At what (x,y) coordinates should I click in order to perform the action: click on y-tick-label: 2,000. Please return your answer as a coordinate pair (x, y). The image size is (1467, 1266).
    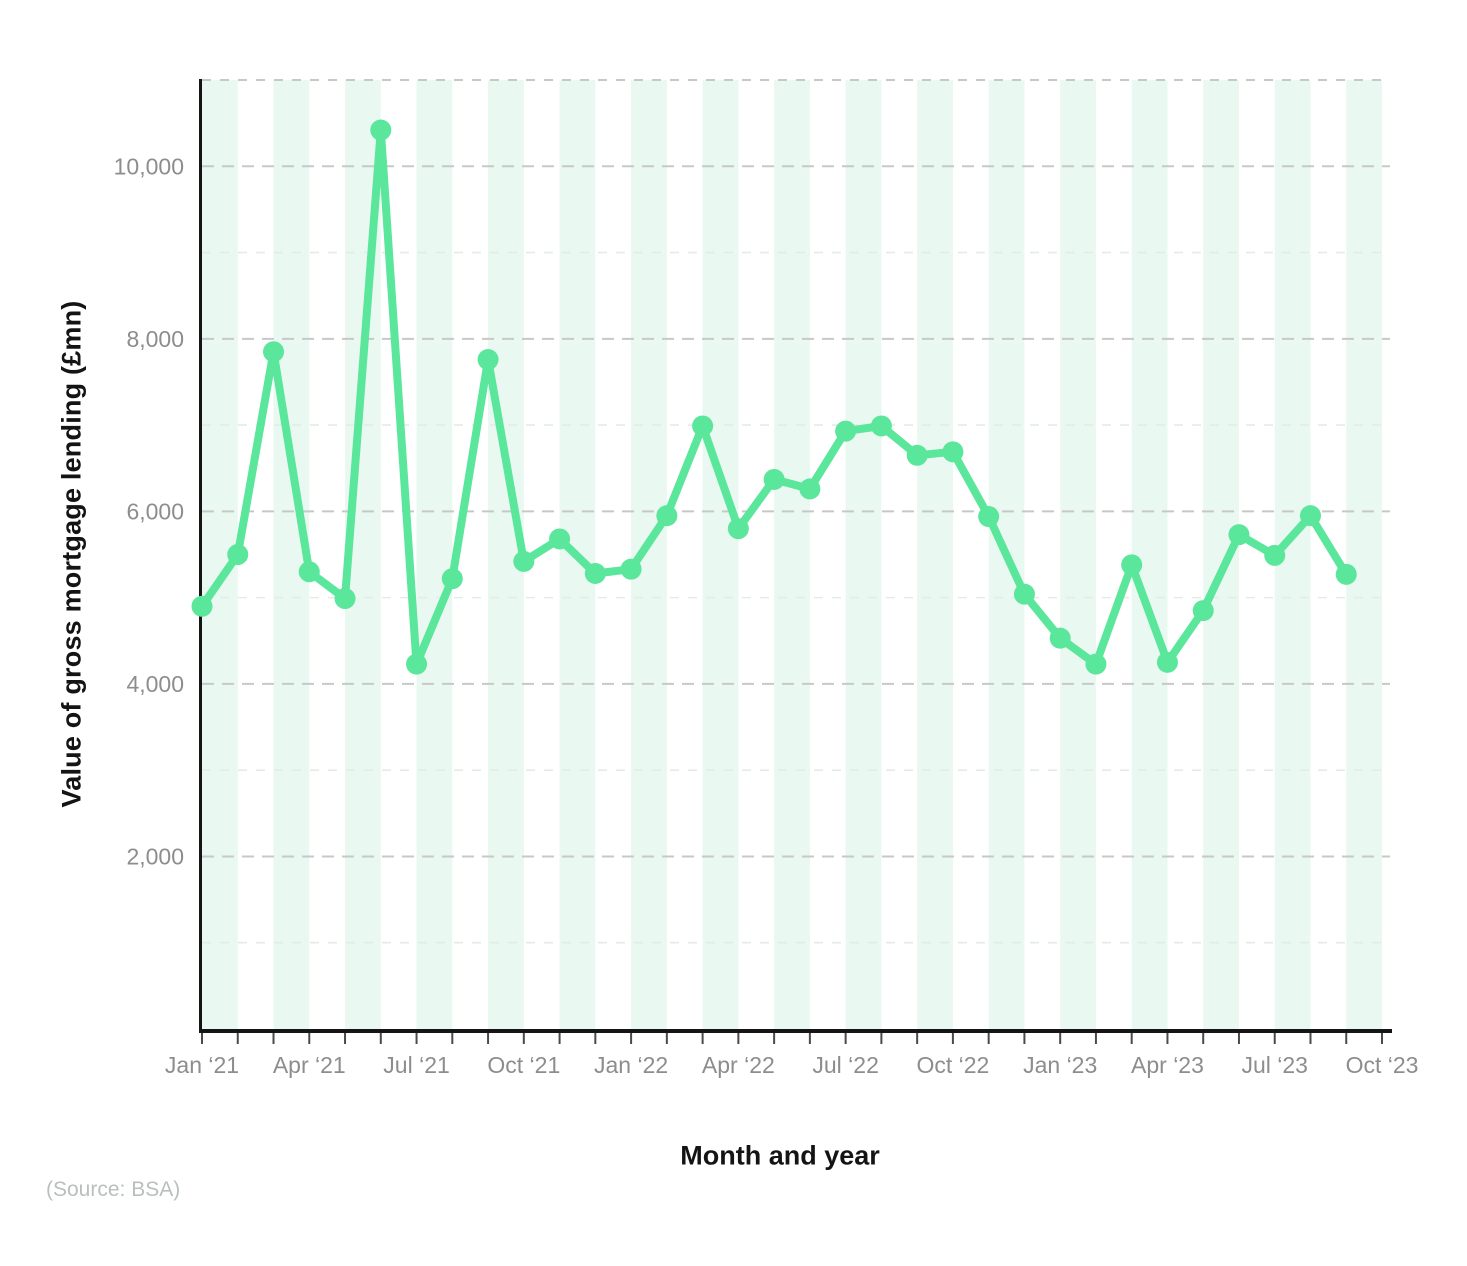
    Looking at the image, I should click on (155, 856).